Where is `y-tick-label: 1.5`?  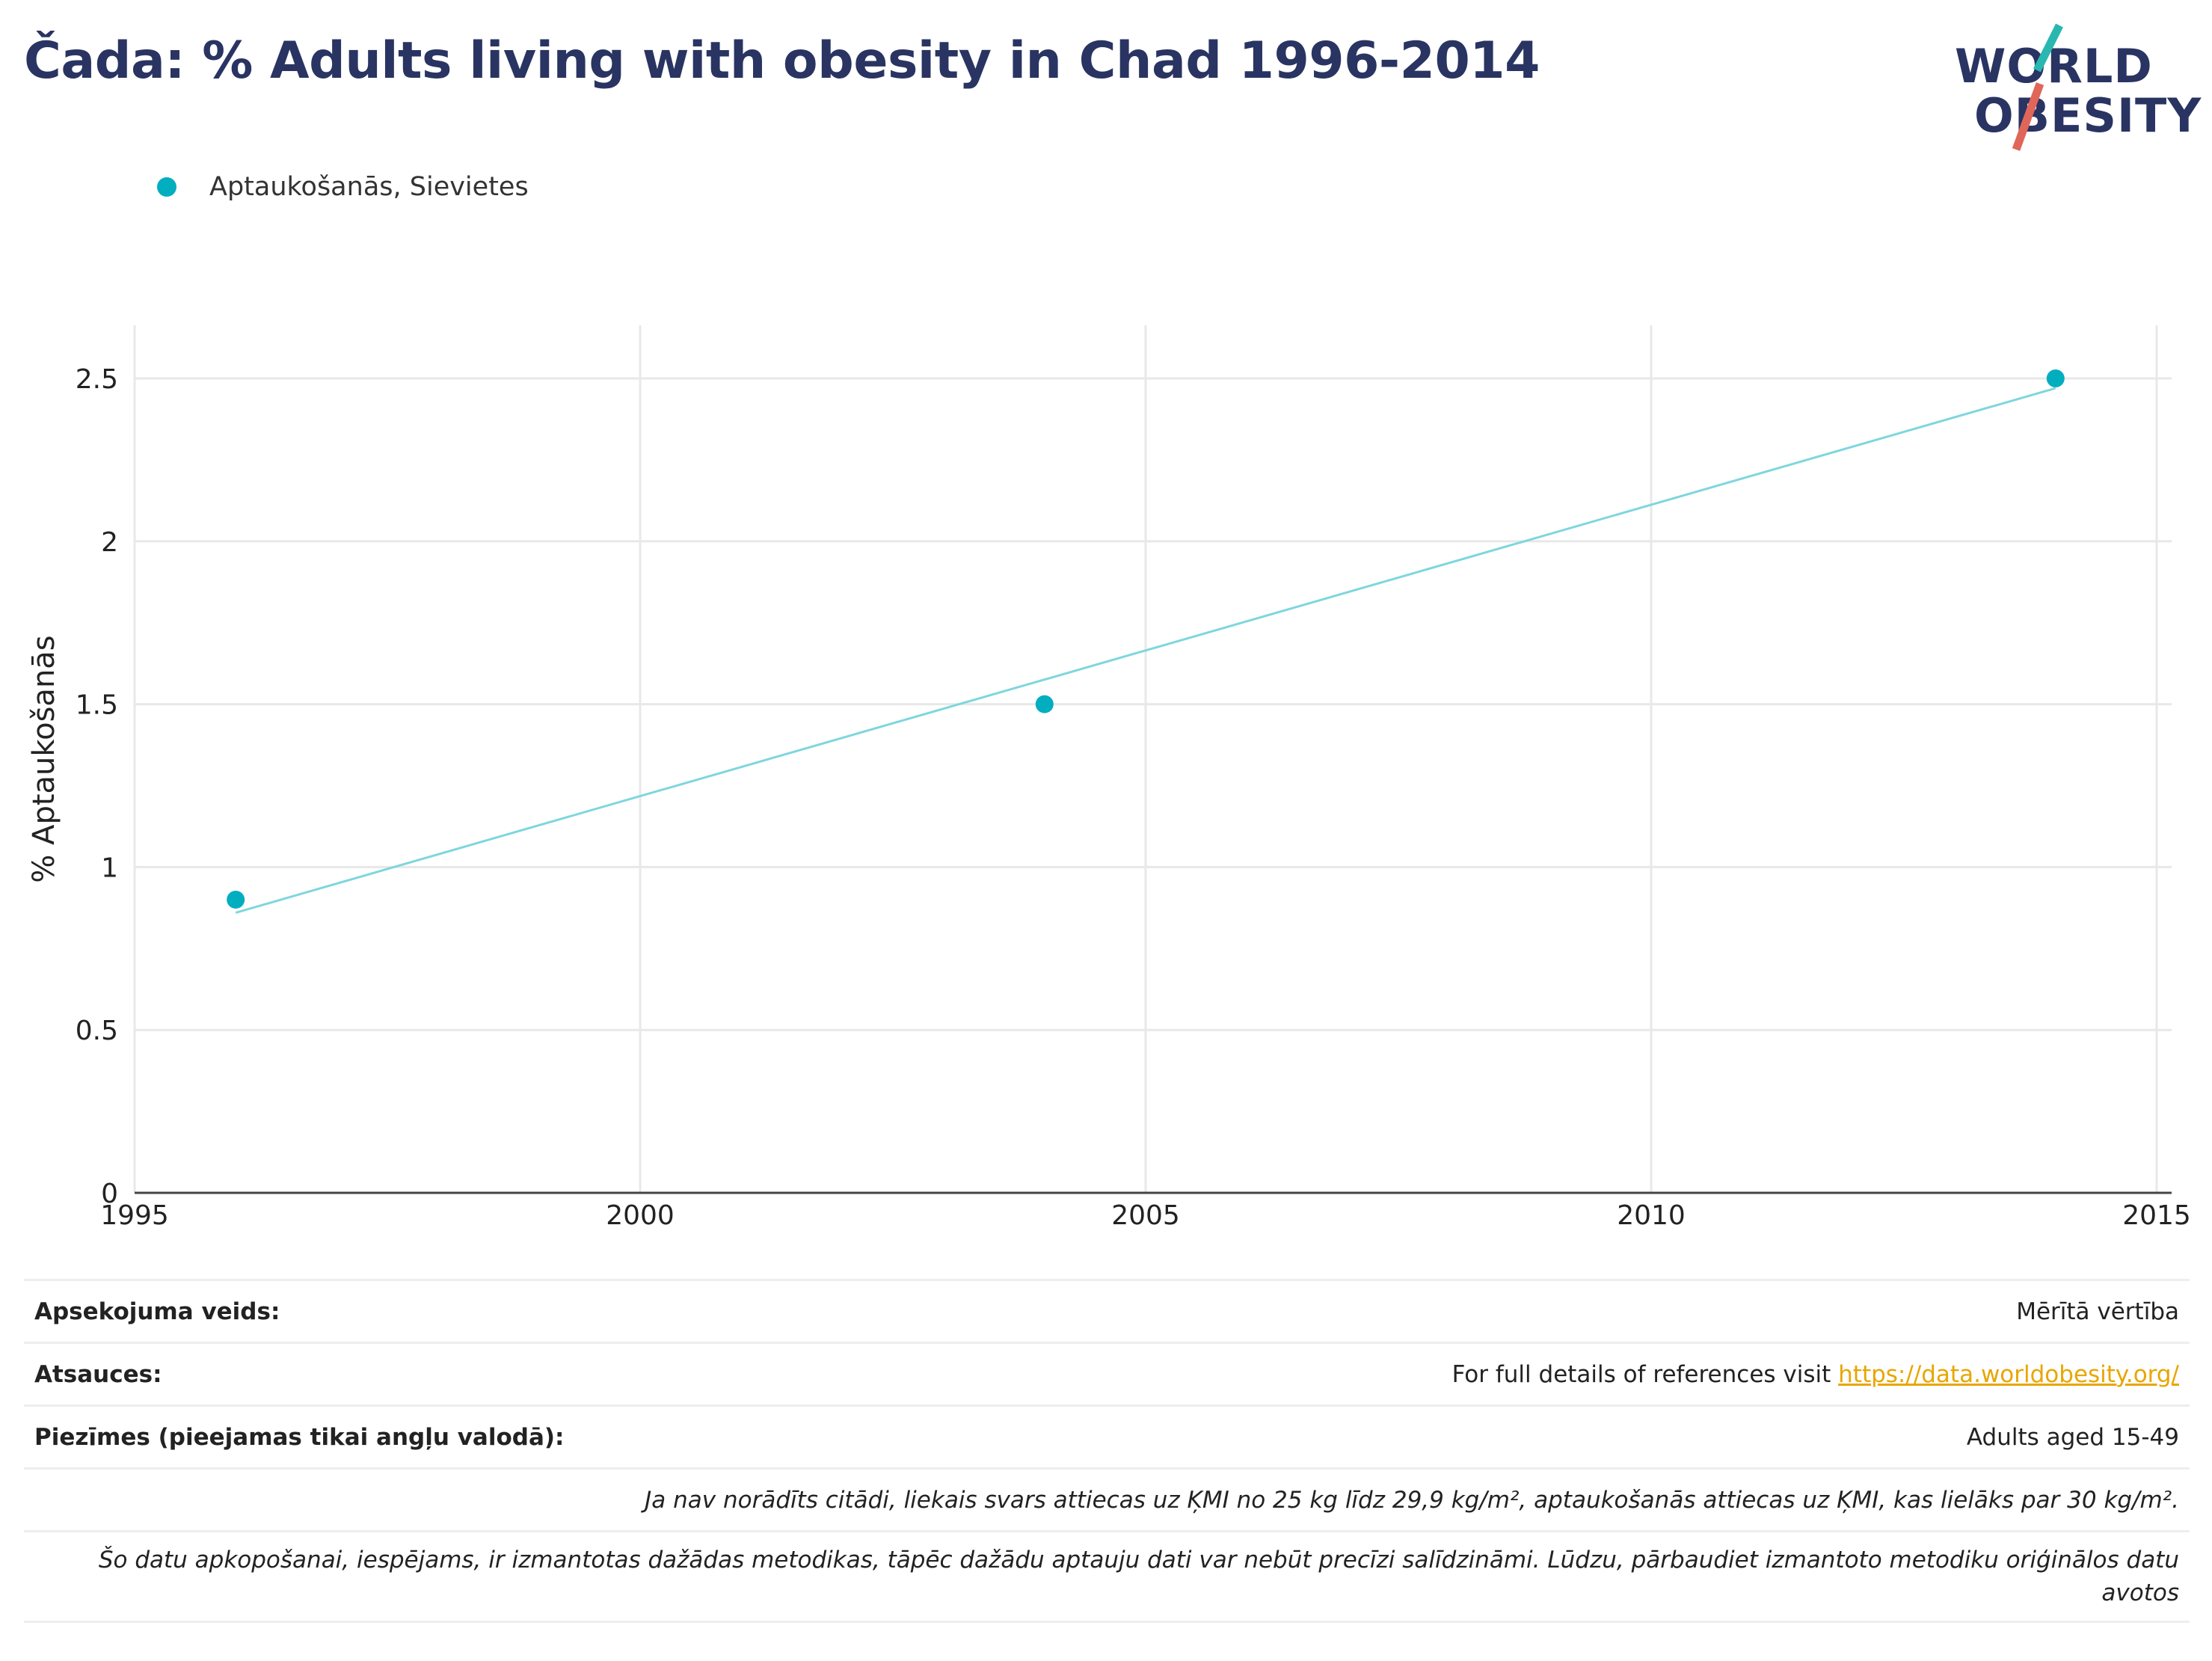 y-tick-label: 1.5 is located at coordinates (97, 705).